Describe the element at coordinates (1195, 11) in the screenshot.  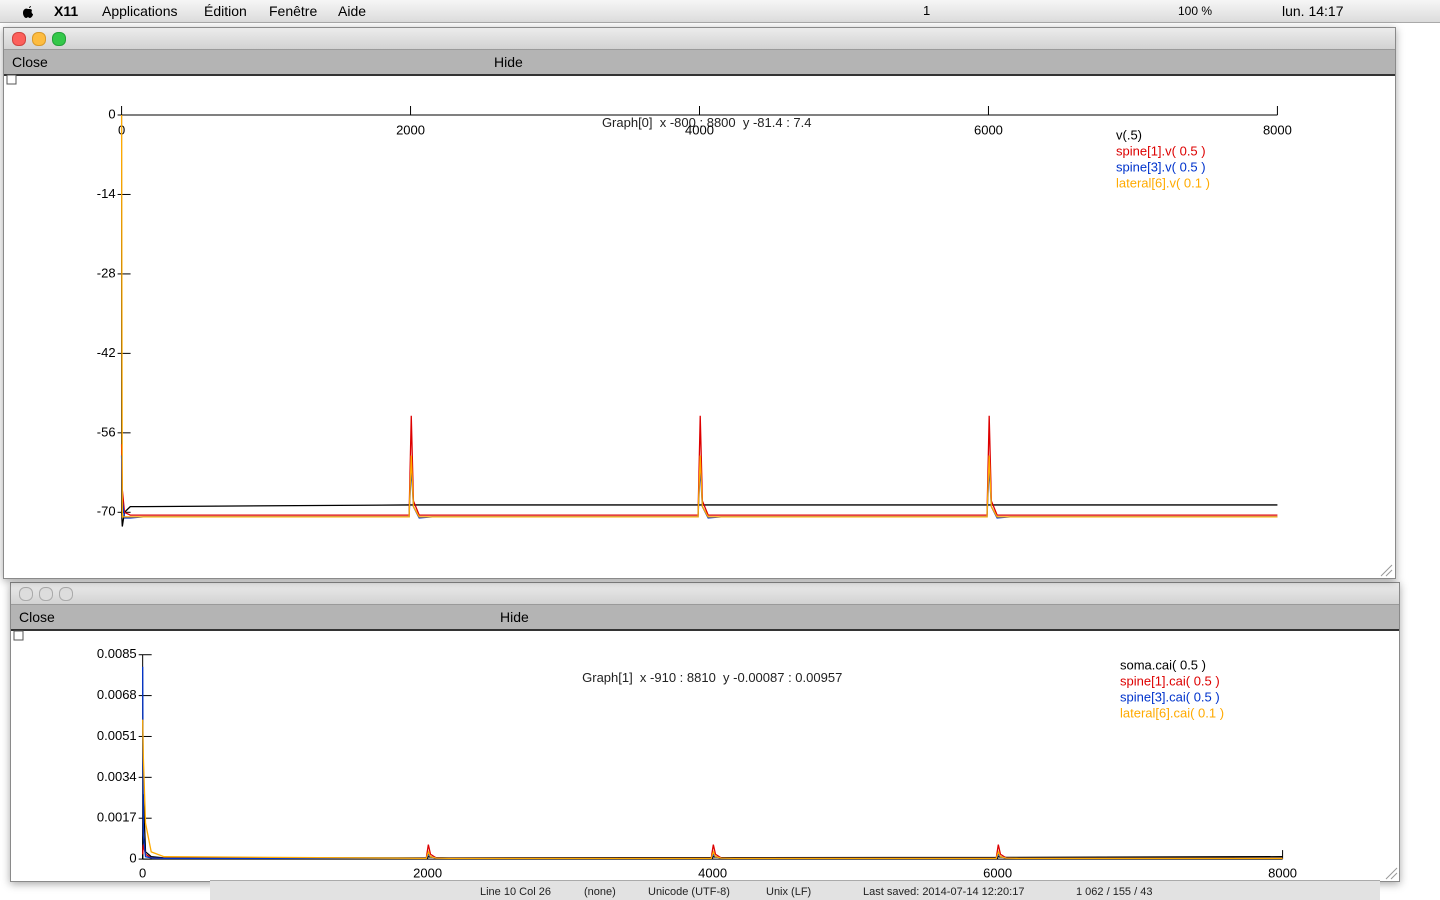
I see `battery: 100 %` at that location.